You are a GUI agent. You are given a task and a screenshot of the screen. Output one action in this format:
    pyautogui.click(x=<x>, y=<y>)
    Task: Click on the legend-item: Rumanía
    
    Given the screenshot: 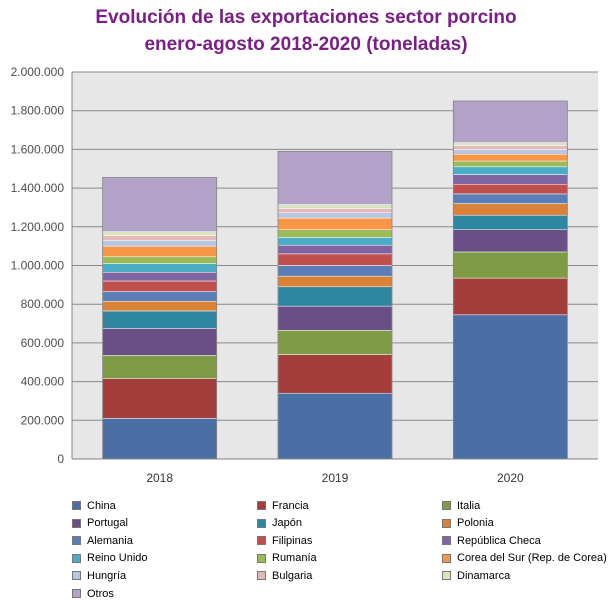 What is the action you would take?
    pyautogui.click(x=287, y=558)
    